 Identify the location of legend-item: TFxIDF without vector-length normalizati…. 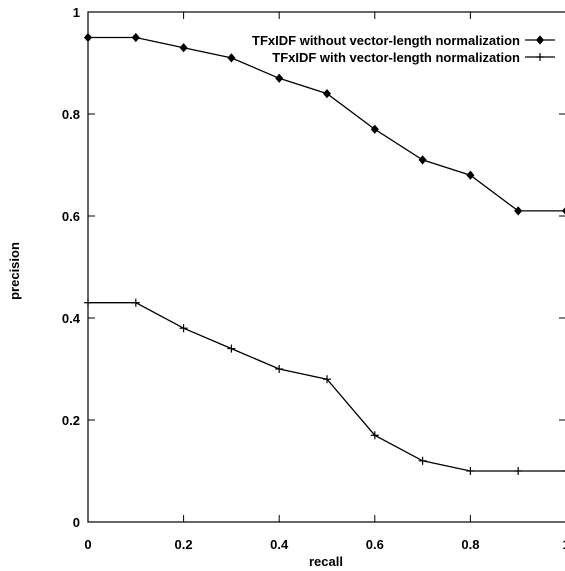
(403, 40).